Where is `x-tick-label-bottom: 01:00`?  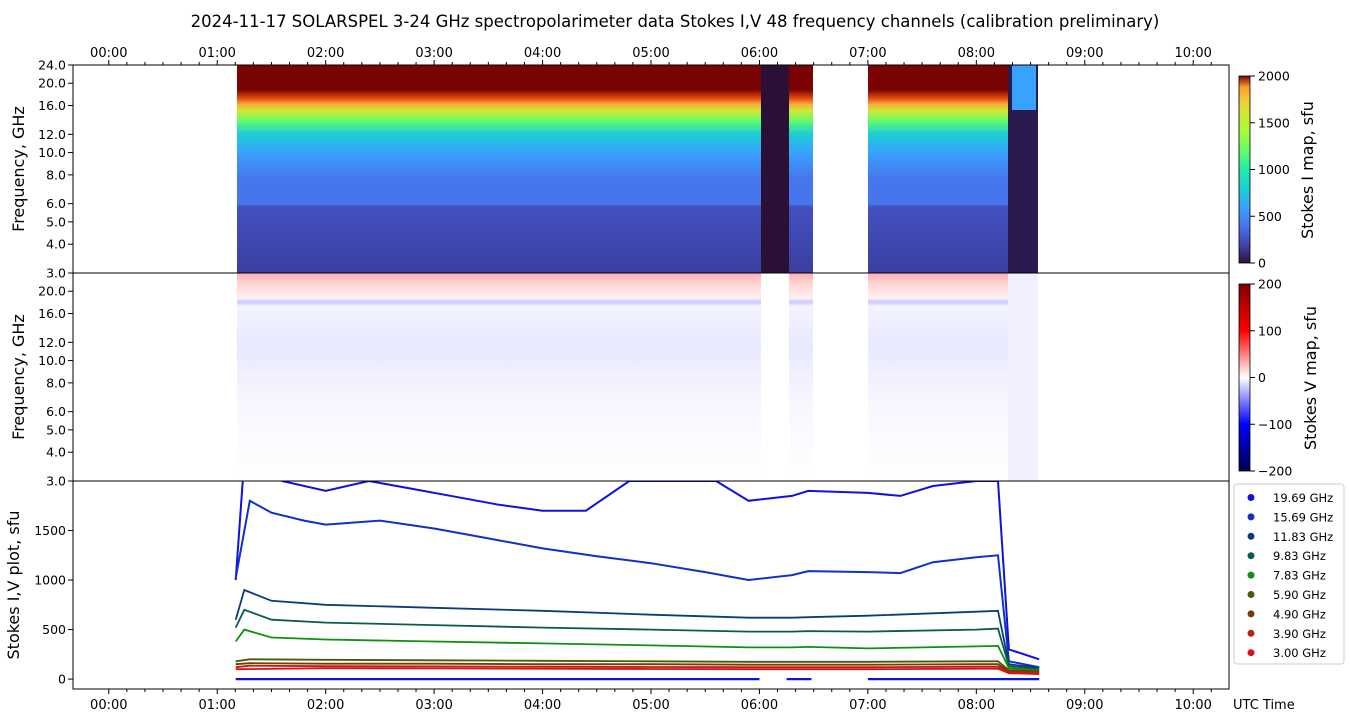
x-tick-label-bottom: 01:00 is located at coordinates (216, 705).